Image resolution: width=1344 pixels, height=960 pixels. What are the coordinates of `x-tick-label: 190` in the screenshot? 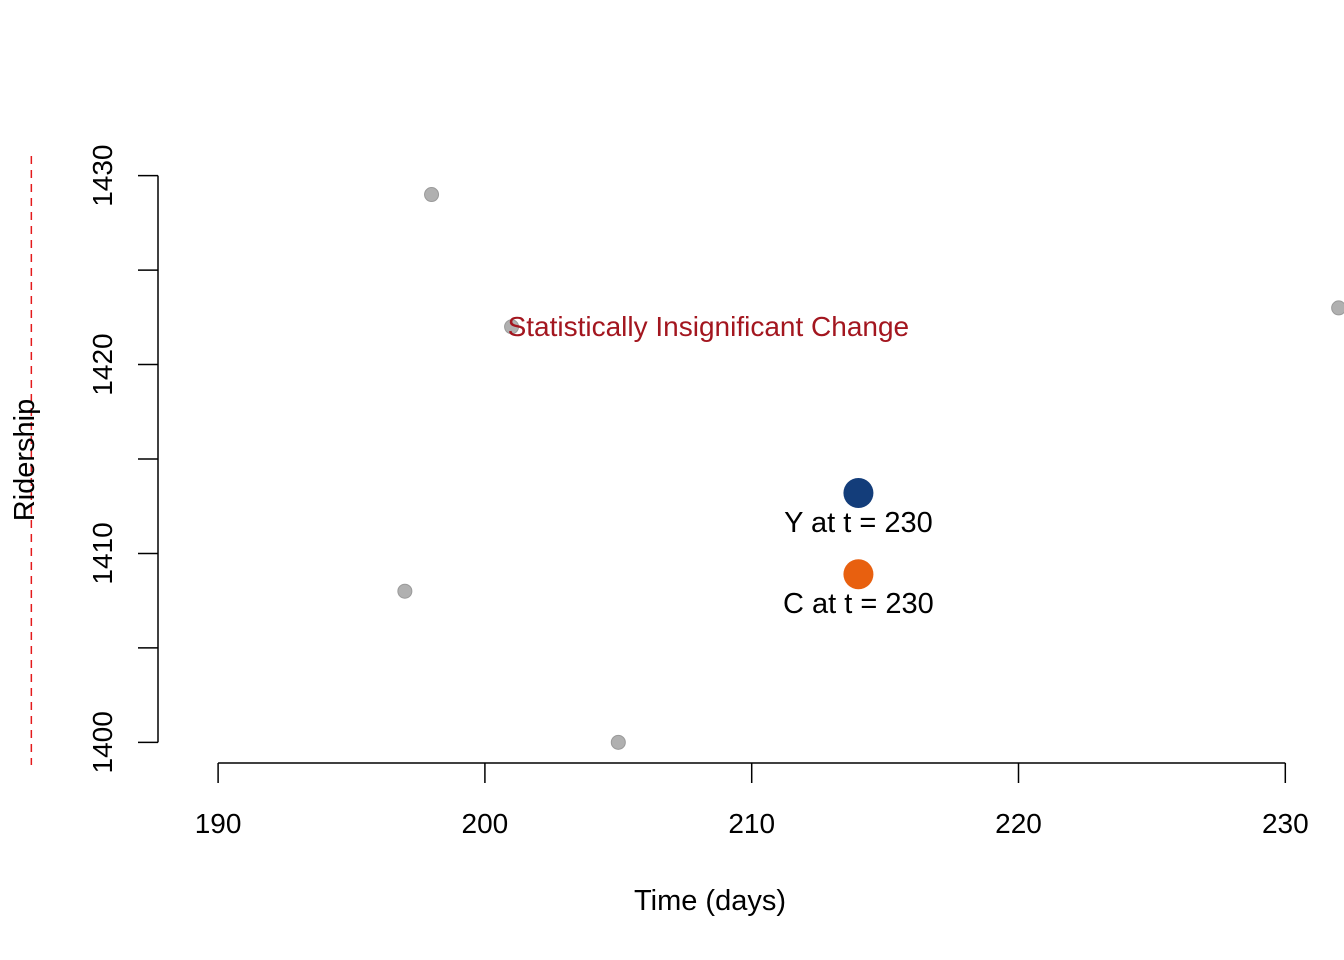 It's located at (218, 823).